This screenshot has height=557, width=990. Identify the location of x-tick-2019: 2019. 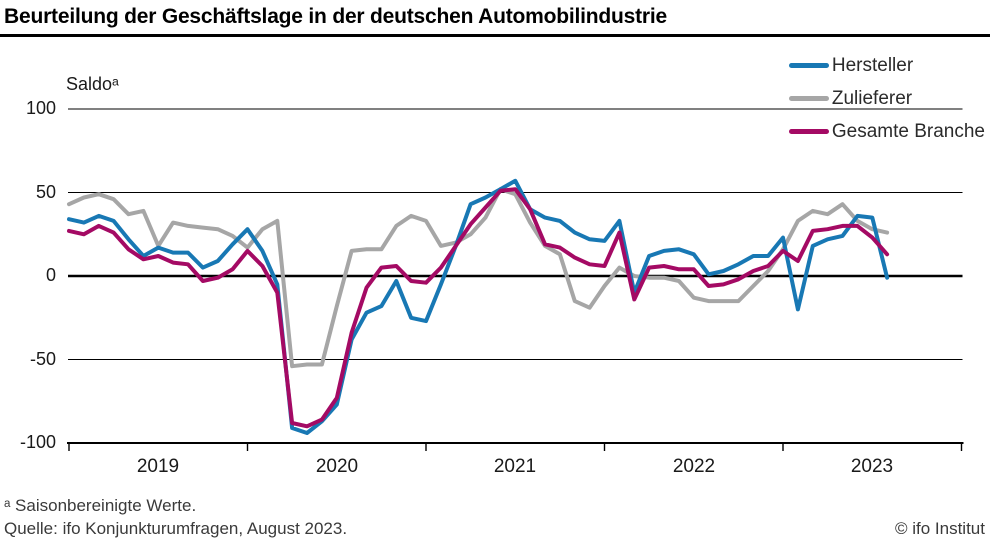
(158, 466).